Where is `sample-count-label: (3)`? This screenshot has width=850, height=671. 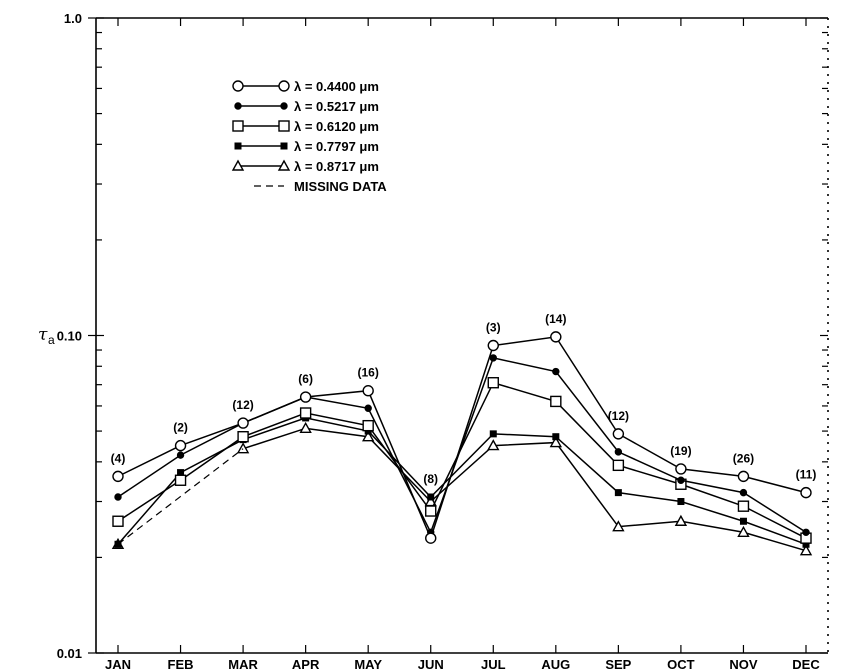
sample-count-label: (3) is located at coordinates (493, 328).